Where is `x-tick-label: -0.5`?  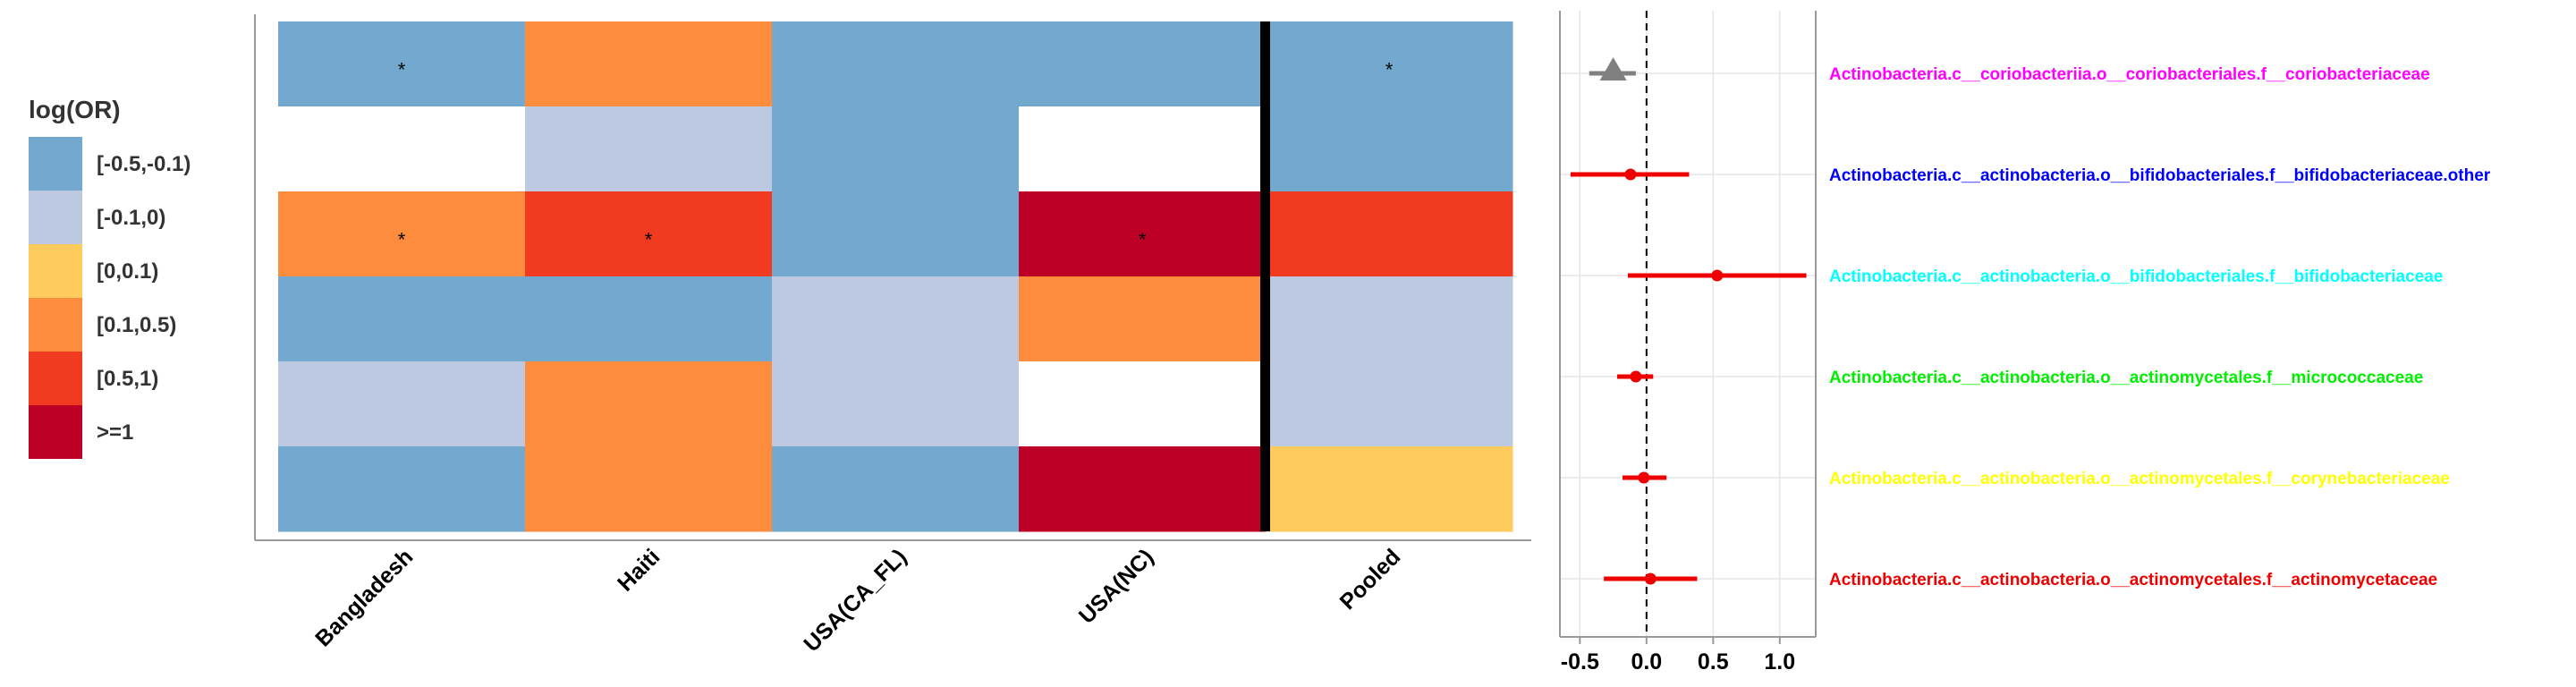
x-tick-label: -0.5 is located at coordinates (1580, 661).